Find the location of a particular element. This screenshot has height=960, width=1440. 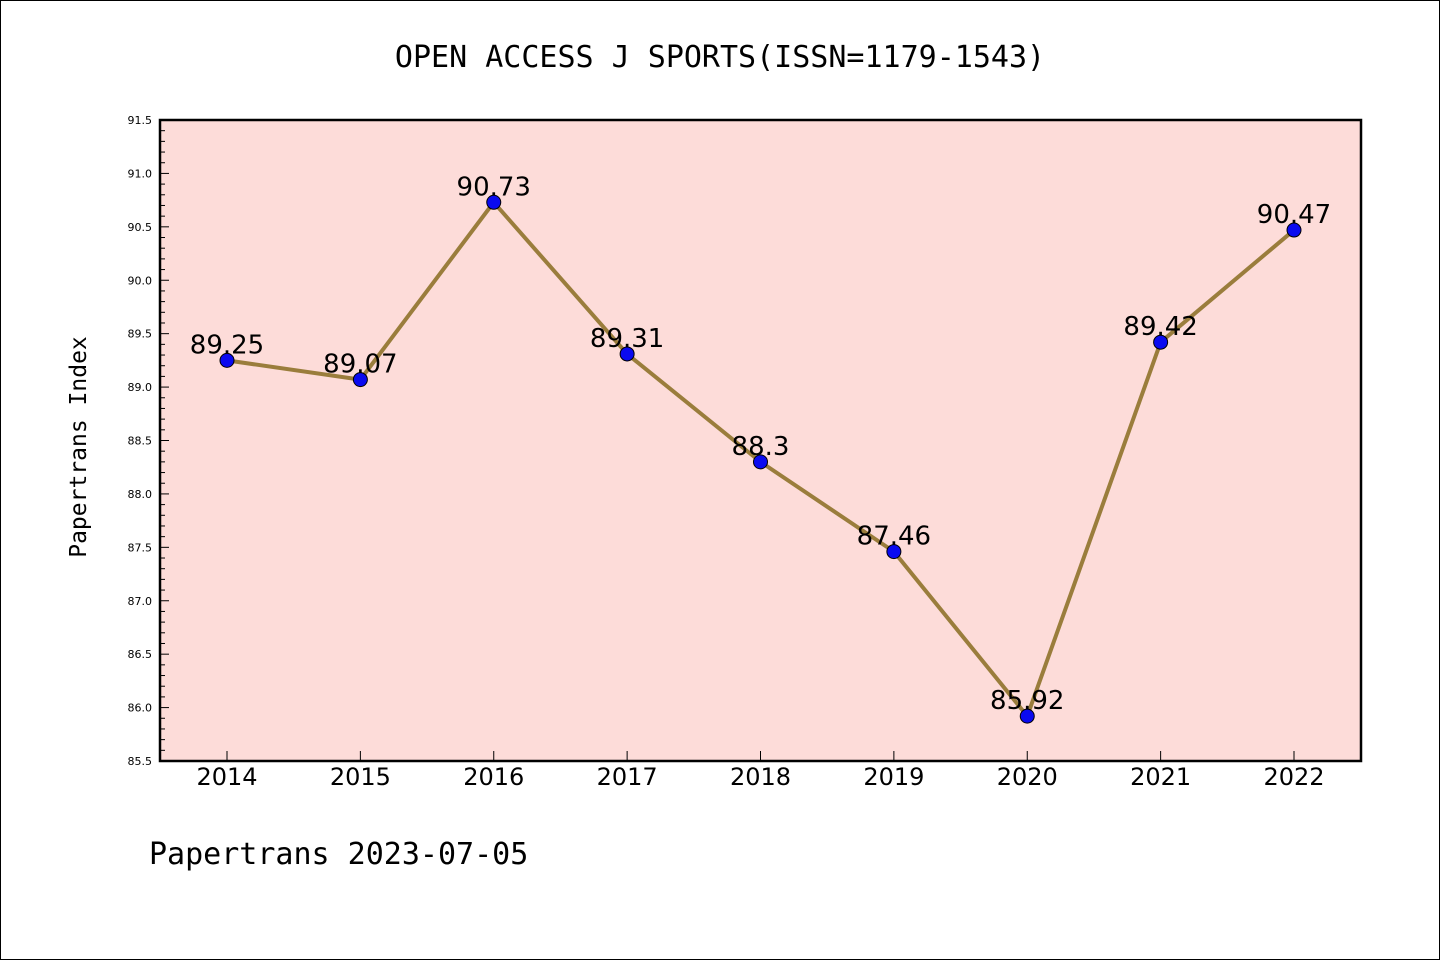

y-tick-label: 90.5 is located at coordinates (140, 227).